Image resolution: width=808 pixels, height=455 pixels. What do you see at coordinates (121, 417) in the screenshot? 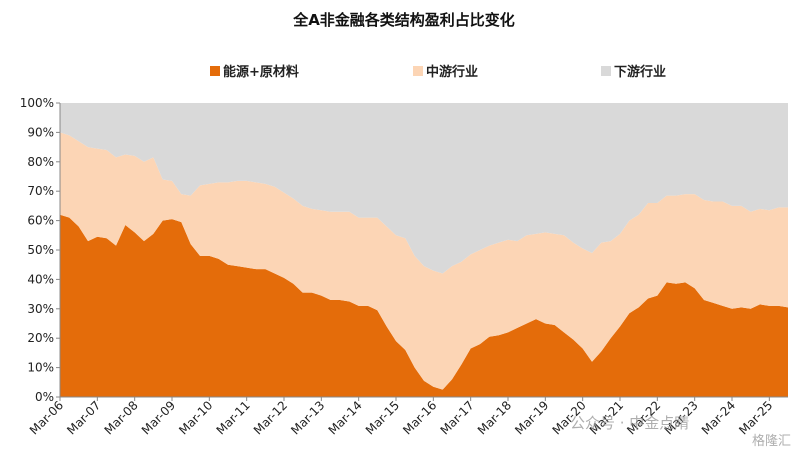
I see `x-tick-label: Mar-08` at bounding box center [121, 417].